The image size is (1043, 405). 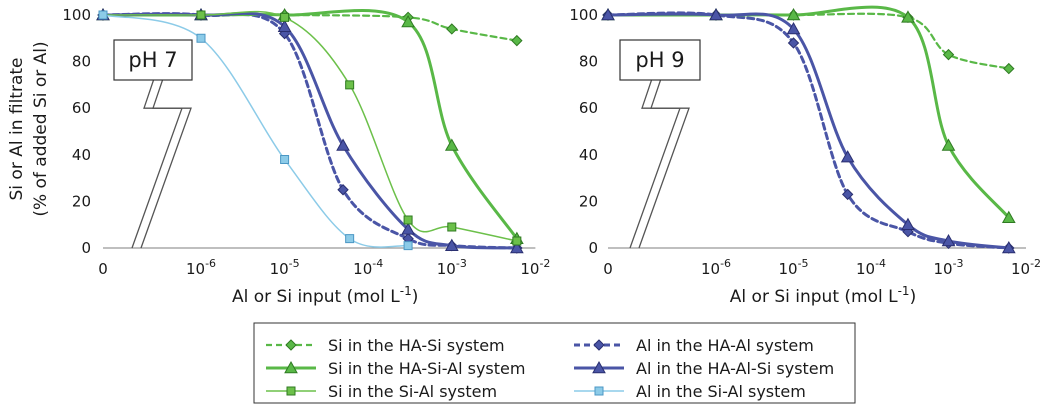 I want to click on legend-box, so click(x=554, y=363).